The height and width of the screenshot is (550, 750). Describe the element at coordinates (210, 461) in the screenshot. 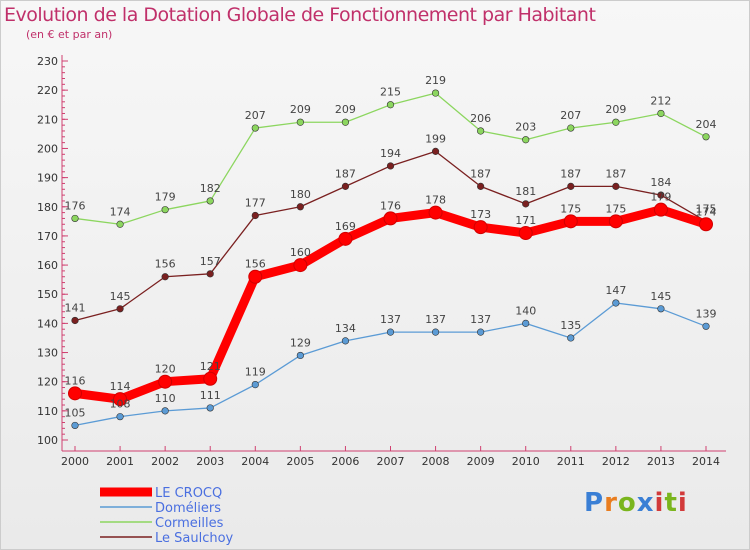

I see `x-tick-label: 2003` at that location.